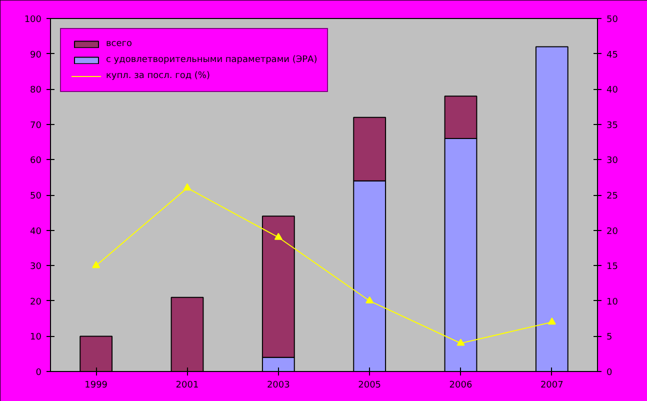 The height and width of the screenshot is (401, 647). I want to click on y-tick-label: 60, so click(36, 161).